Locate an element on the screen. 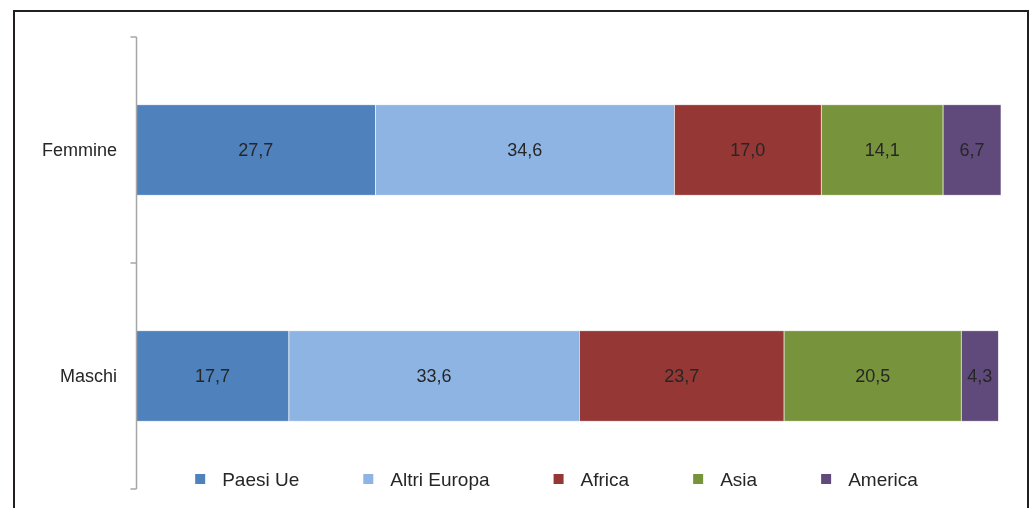 This screenshot has height=509, width=1032. data-label: 4,3 is located at coordinates (980, 376).